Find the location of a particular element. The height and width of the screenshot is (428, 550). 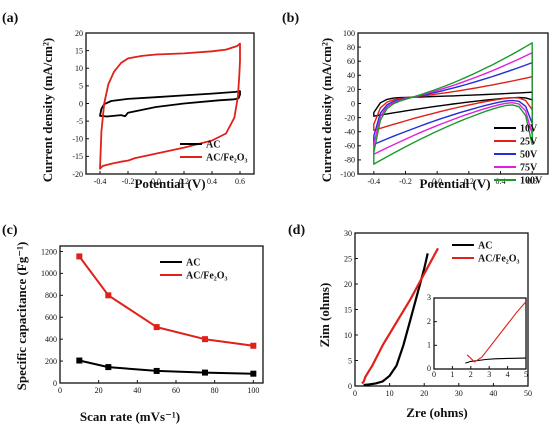

panel-a-xtick-label: 0.4 is located at coordinates (212, 181).